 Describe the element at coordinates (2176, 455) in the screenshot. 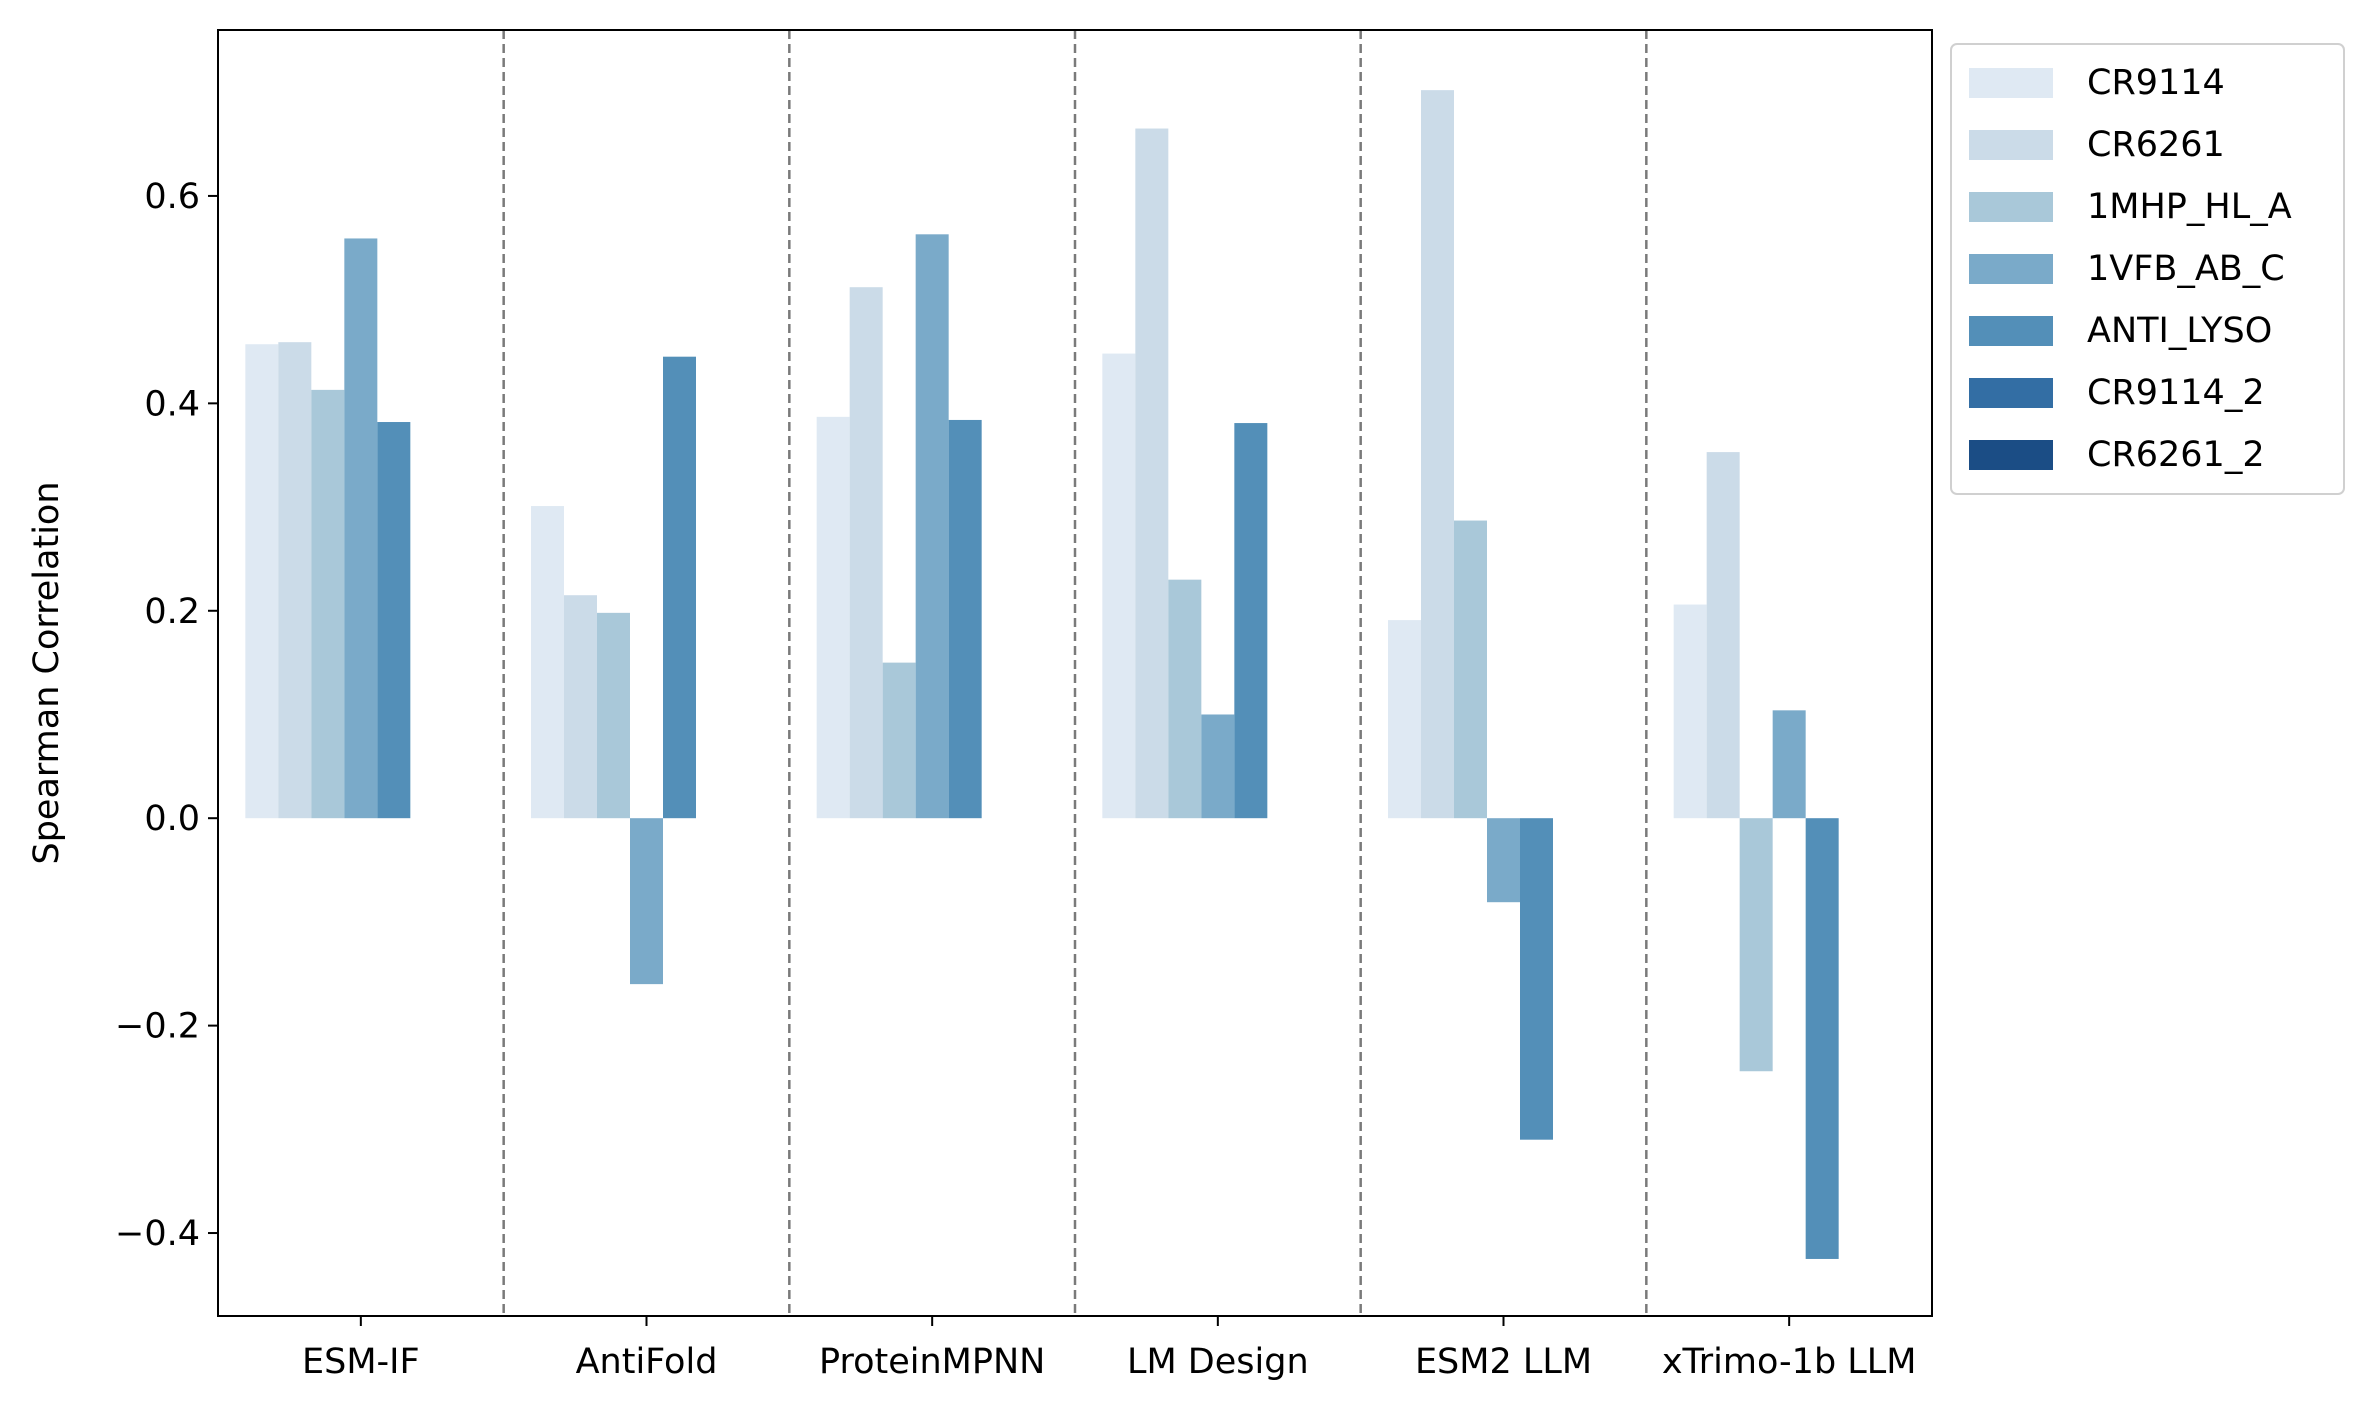

I see `legend-label-cr6261_2: CR6261_2` at that location.